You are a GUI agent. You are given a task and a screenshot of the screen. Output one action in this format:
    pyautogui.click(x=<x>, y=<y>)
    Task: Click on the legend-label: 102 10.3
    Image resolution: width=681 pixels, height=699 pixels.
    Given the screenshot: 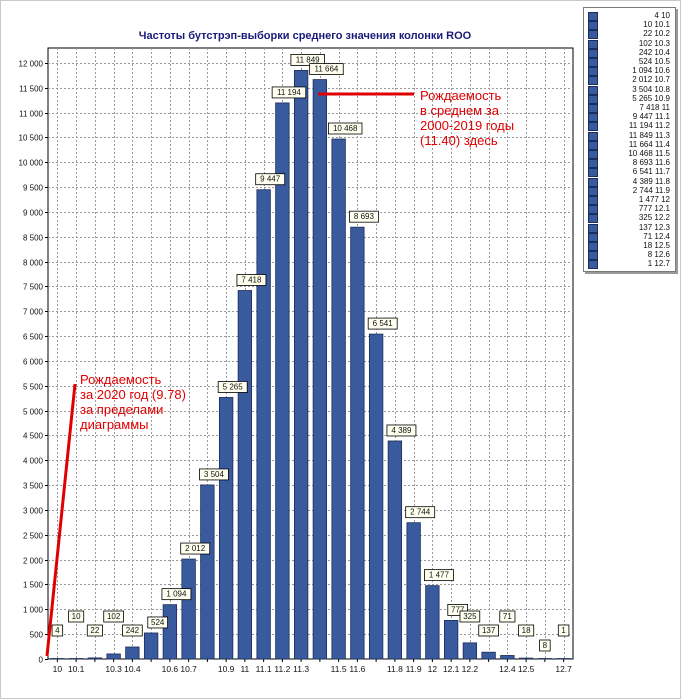 What is the action you would take?
    pyautogui.click(x=654, y=43)
    